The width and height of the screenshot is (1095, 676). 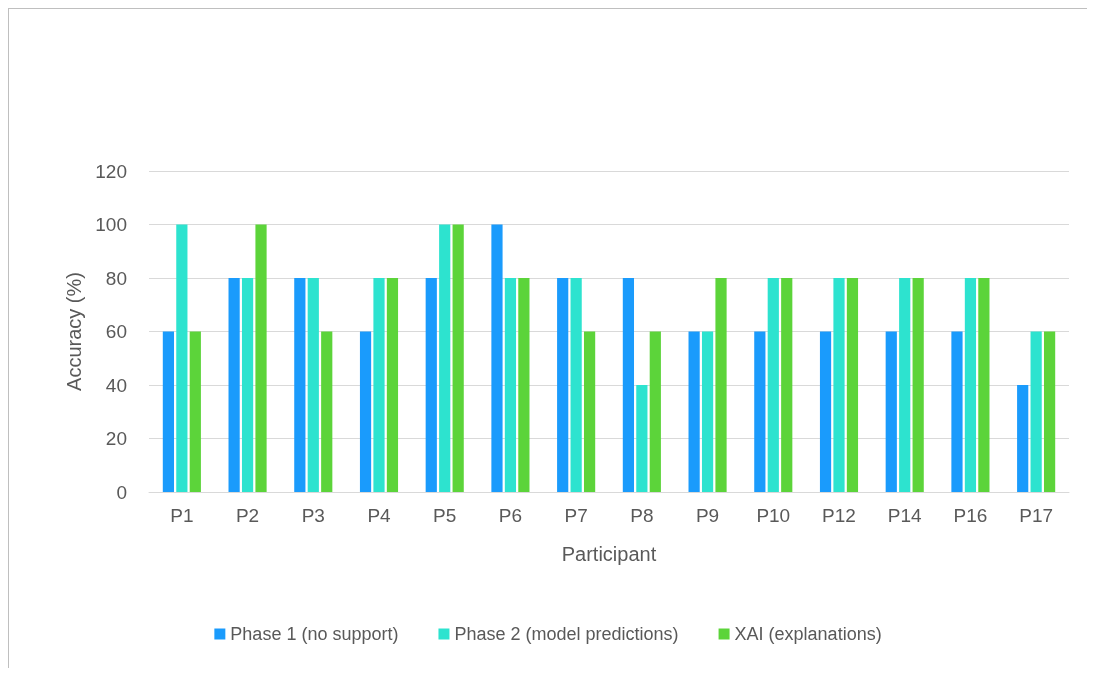 What do you see at coordinates (839, 515) in the screenshot?
I see `x-tick-label: P12` at bounding box center [839, 515].